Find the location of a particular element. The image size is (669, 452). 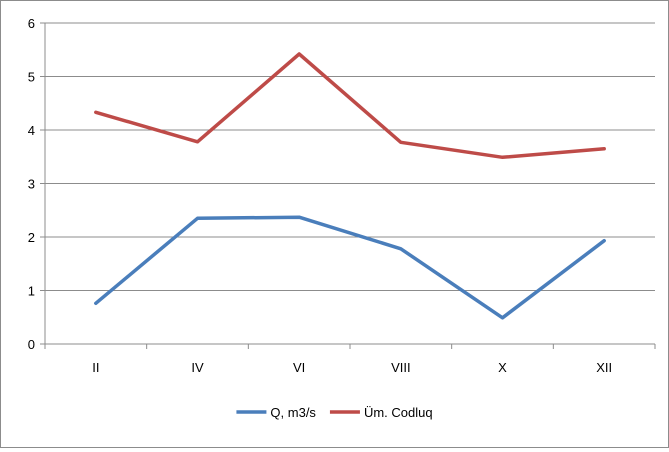

legend-label-1: Q, m3/s is located at coordinates (293, 412).